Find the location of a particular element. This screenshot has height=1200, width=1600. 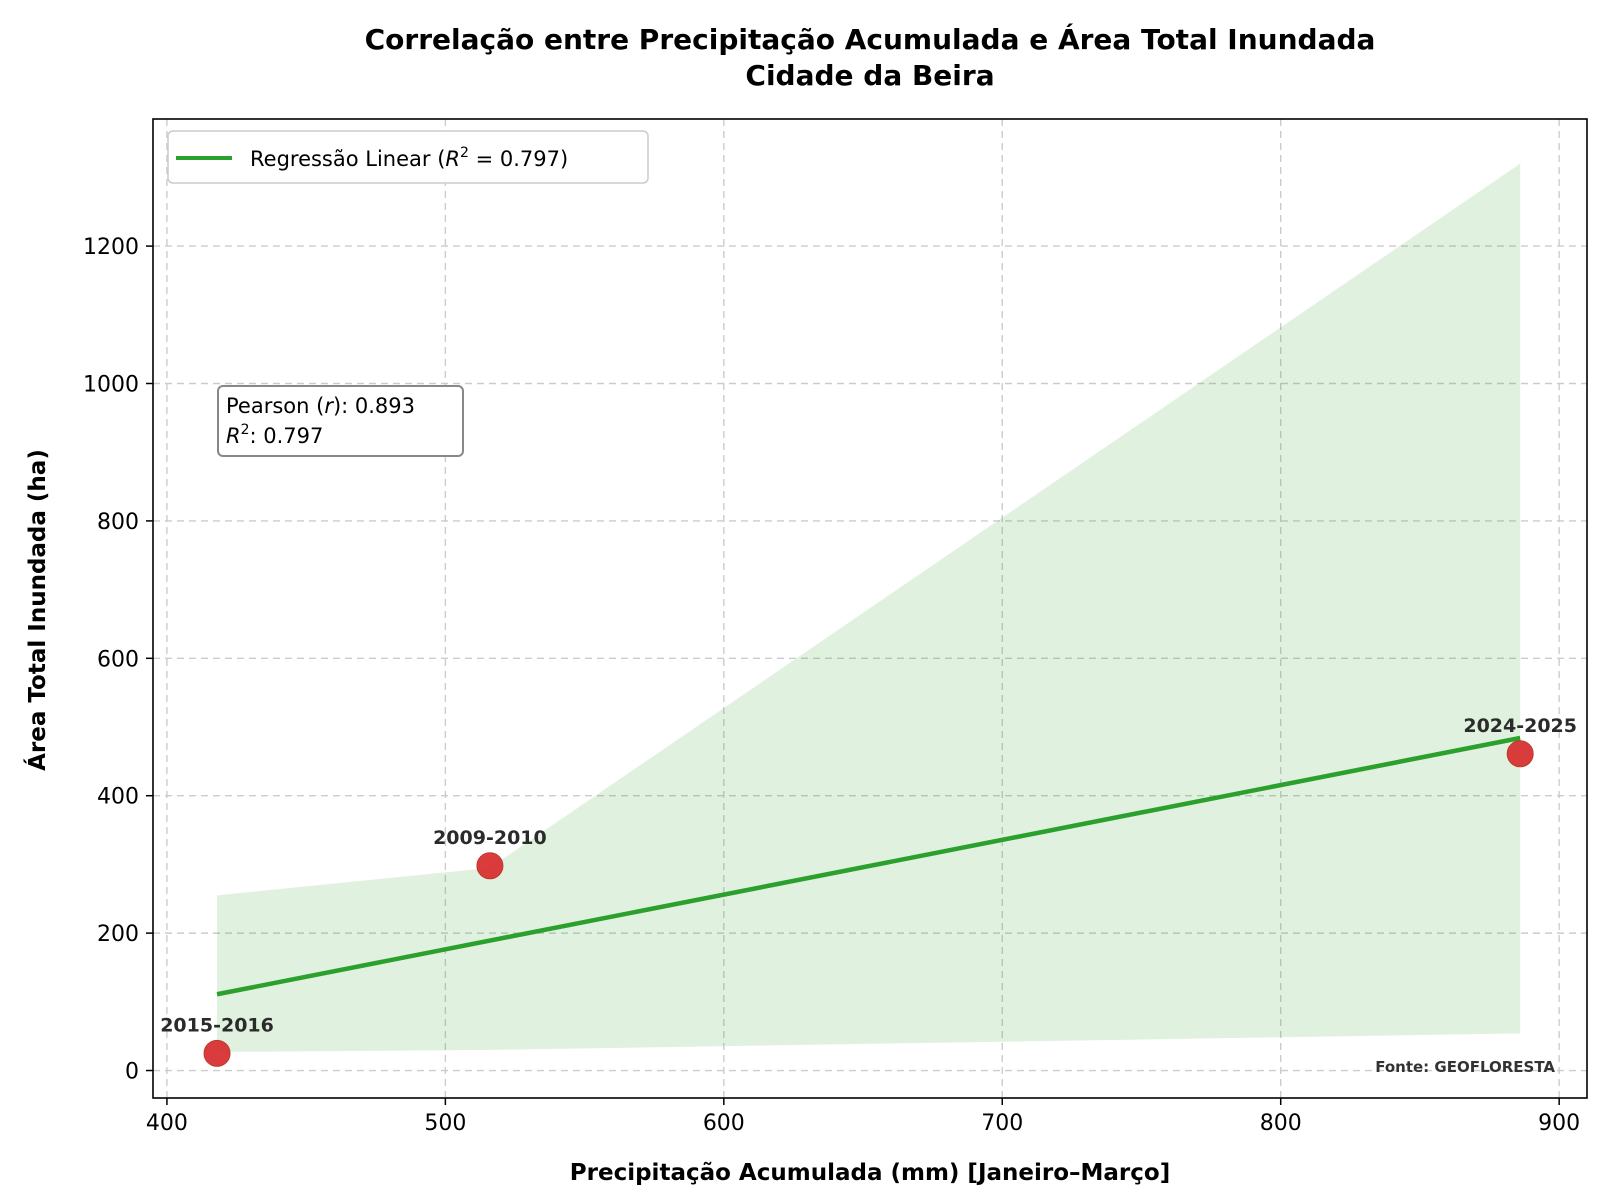

y-tick-label: 200 is located at coordinates (118, 934).